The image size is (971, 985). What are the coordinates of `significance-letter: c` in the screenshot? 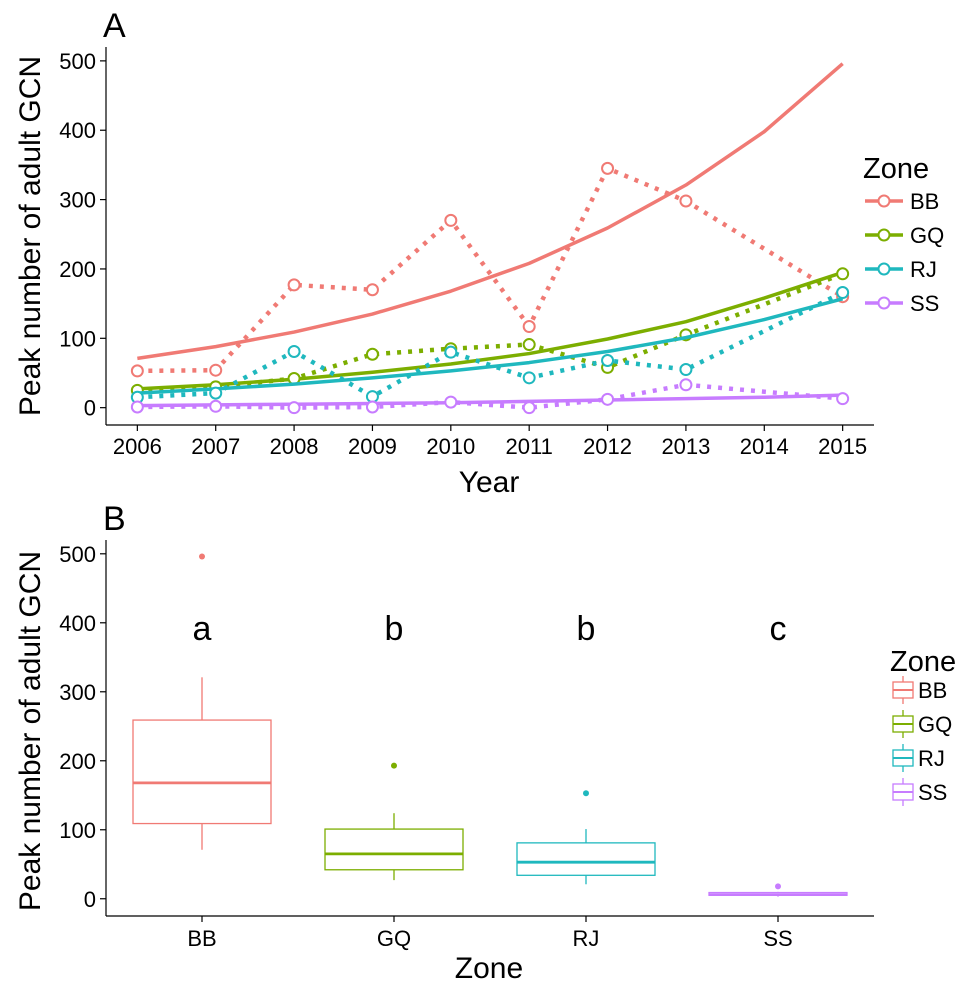 It's located at (778, 629).